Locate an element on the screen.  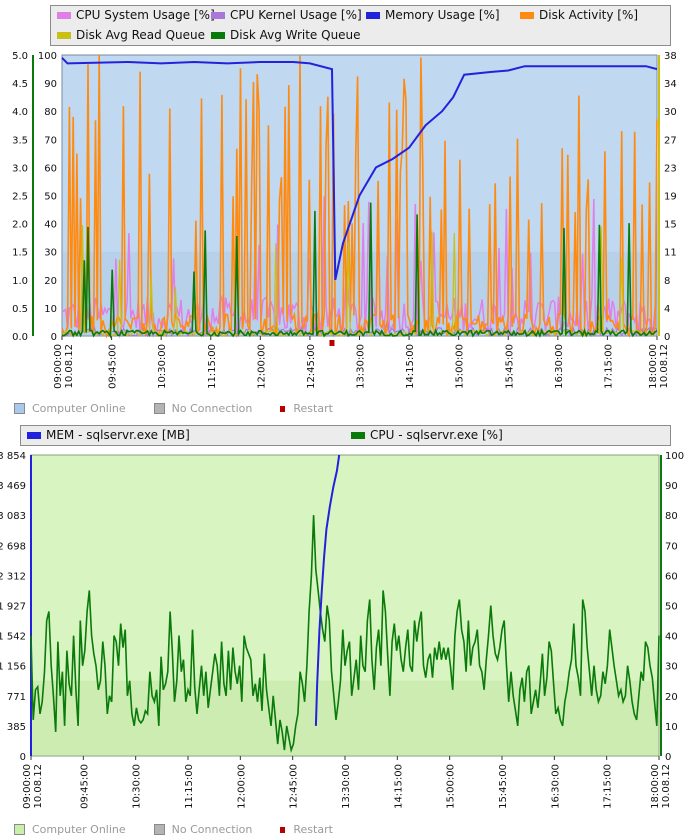
disk-write-queue-line is located at coordinates (359, 270).